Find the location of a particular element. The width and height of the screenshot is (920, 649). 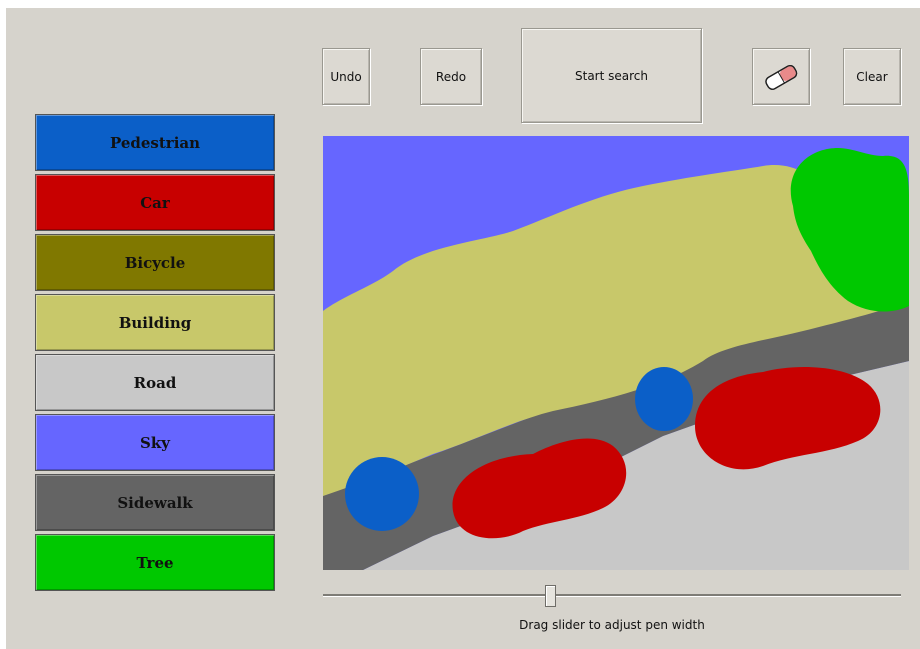

redo-label: Redo is located at coordinates (451, 77).